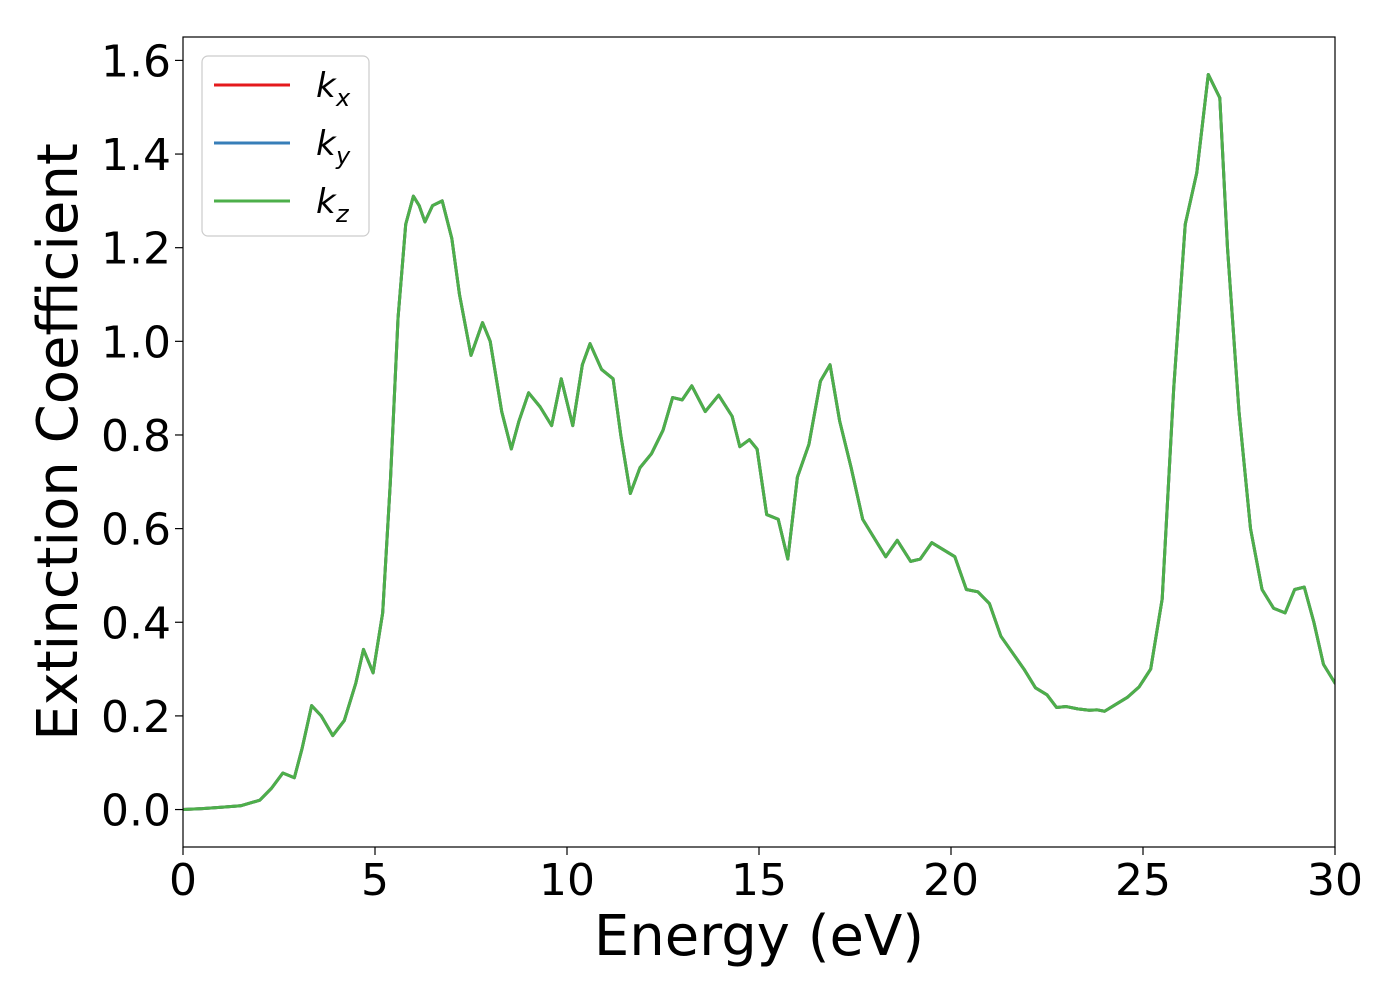 This screenshot has height=1004, width=1400. Describe the element at coordinates (375, 880) in the screenshot. I see `x-tick-label: 5` at that location.